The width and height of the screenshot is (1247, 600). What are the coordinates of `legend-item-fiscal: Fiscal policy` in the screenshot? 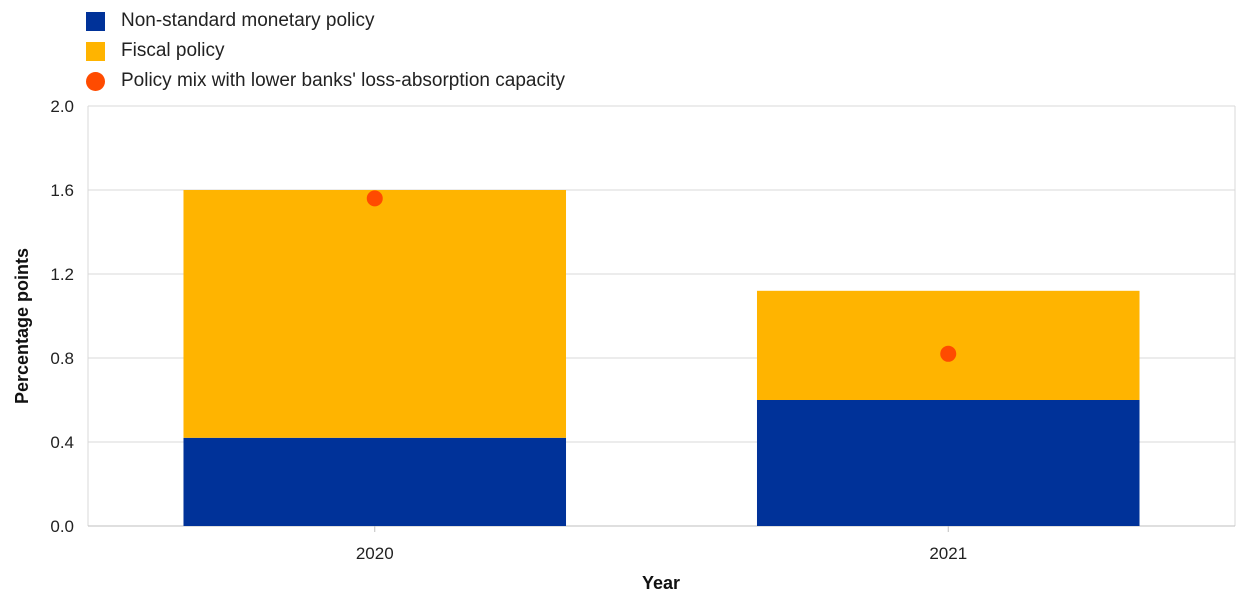 It's located at (325, 51).